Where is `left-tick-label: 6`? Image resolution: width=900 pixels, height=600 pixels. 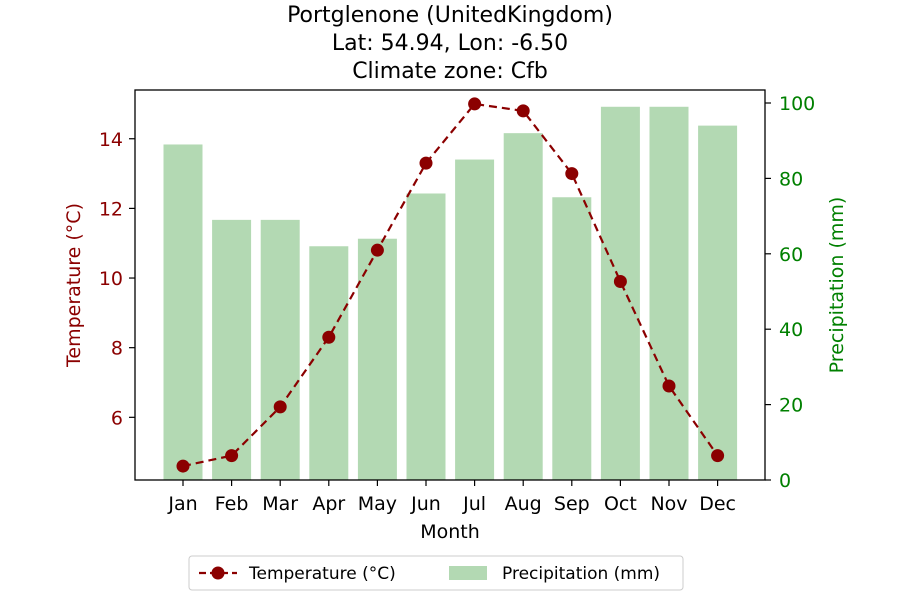
left-tick-label: 6 is located at coordinates (117, 418).